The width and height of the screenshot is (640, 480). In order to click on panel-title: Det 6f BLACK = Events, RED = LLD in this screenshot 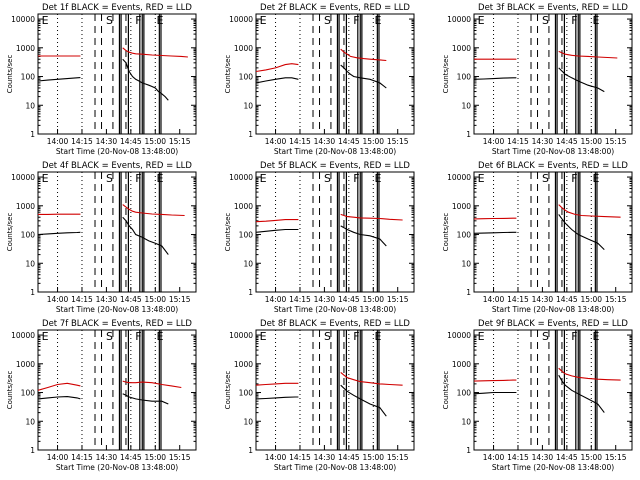, I will do `click(553, 166)`.